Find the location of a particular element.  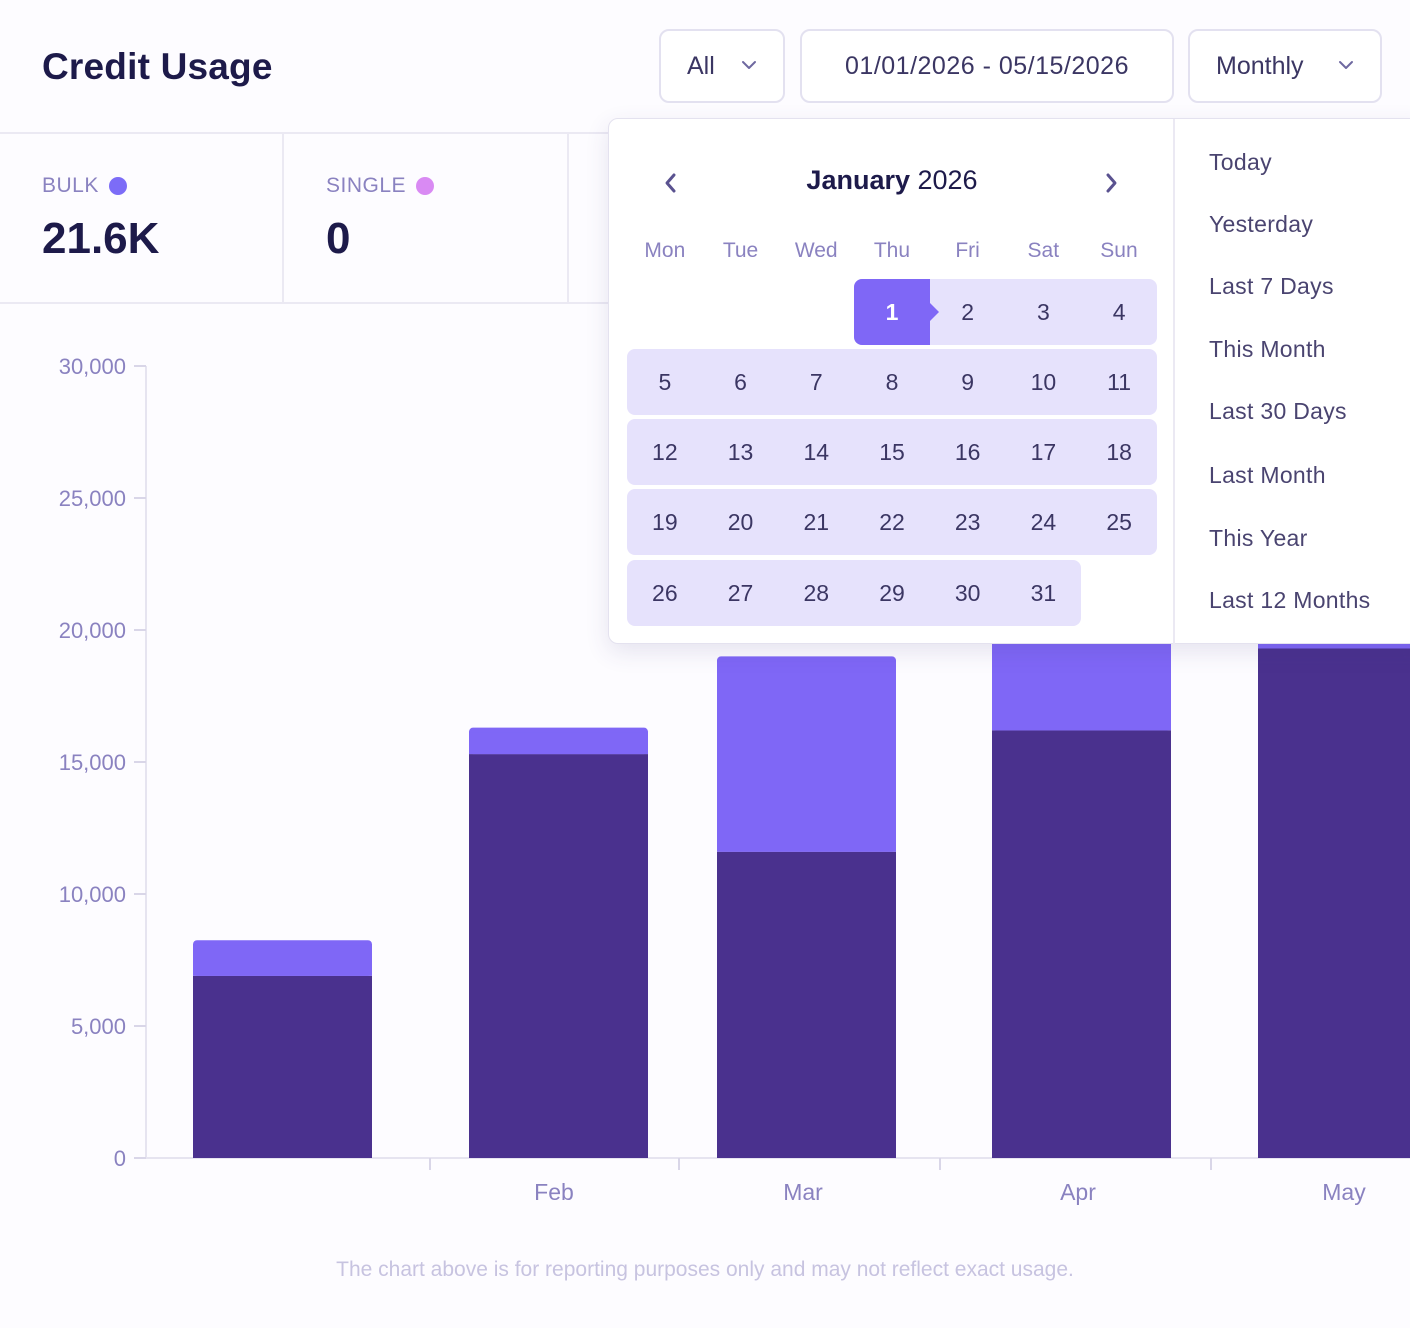

calendar-week-row: 12 13 14 15 16 17 18 is located at coordinates (892, 452).